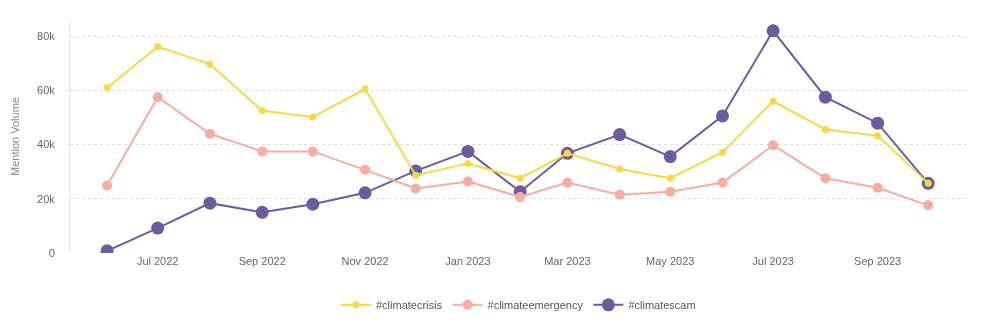 The image size is (1002, 331). Describe the element at coordinates (157, 261) in the screenshot. I see `x-tick-label: Jul 2022` at that location.